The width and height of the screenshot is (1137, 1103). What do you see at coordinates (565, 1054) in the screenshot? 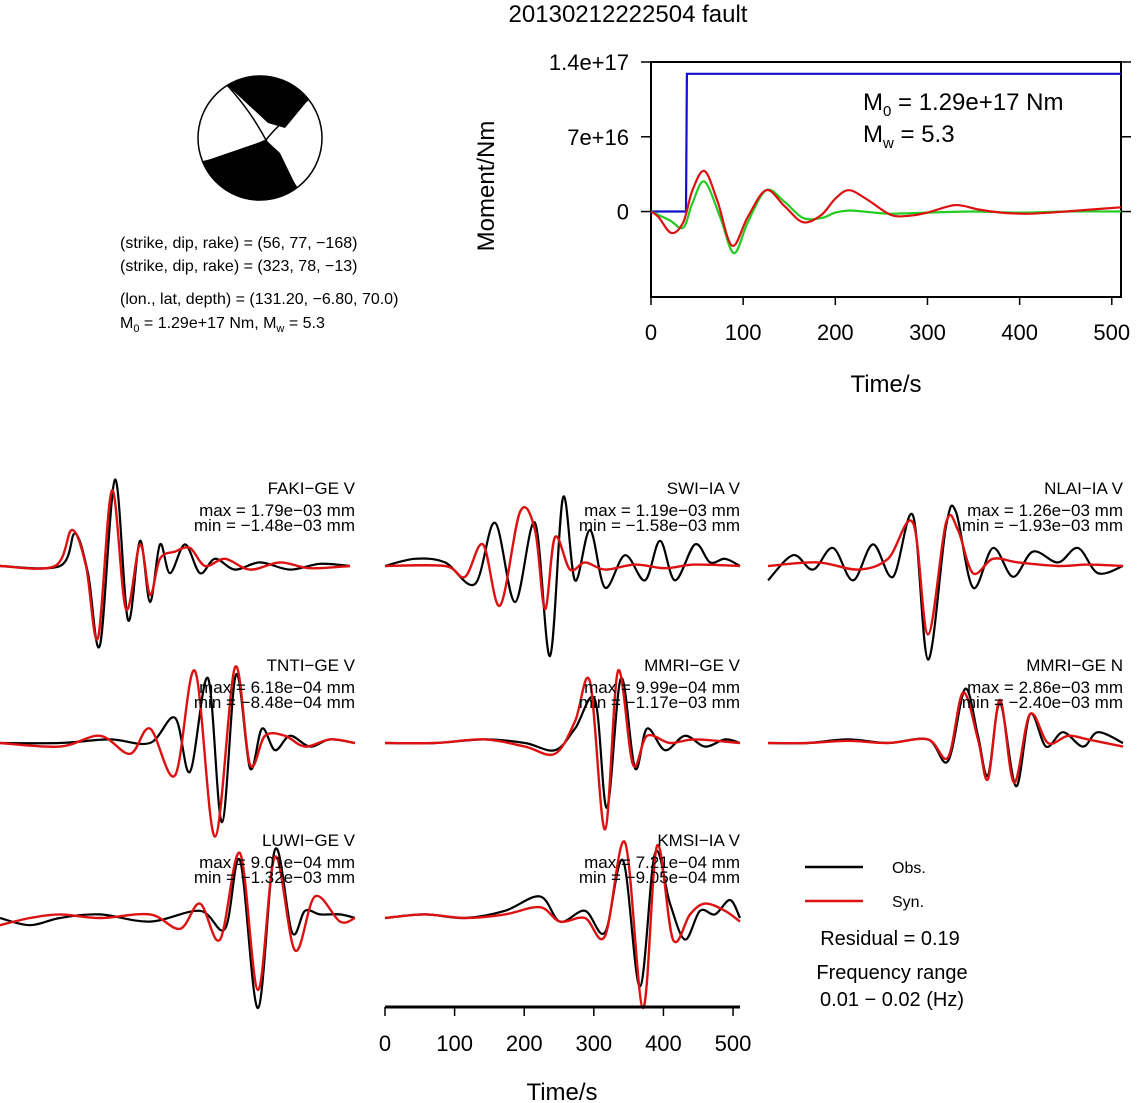
I see `waveform-time-axis: Time/s 0 100 200 300 400 500` at bounding box center [565, 1054].